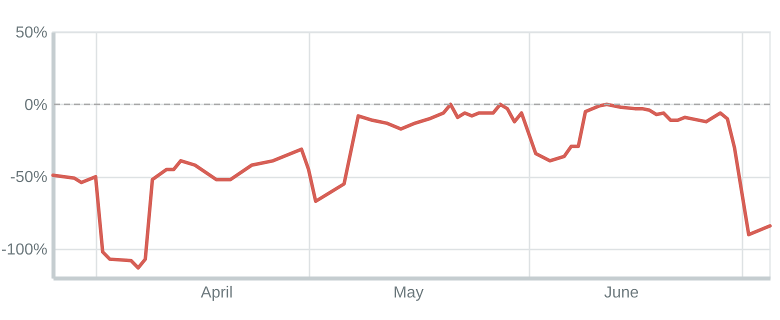 The image size is (780, 320). Describe the element at coordinates (216, 293) in the screenshot. I see `x-tick-label: April` at that location.